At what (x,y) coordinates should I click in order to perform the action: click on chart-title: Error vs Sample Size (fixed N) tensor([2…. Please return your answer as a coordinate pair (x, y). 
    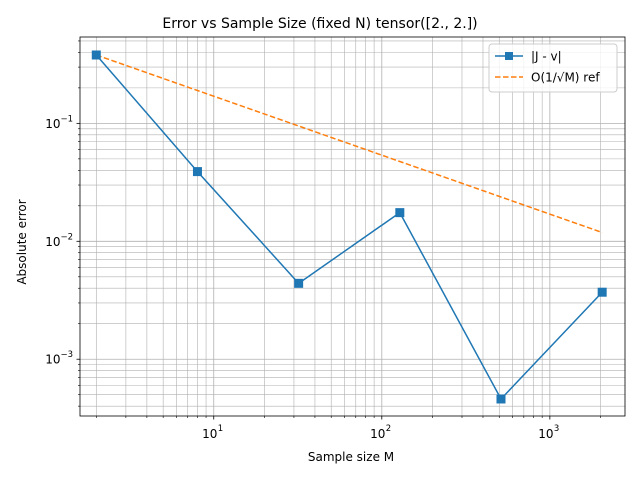
    Looking at the image, I should click on (319, 24).